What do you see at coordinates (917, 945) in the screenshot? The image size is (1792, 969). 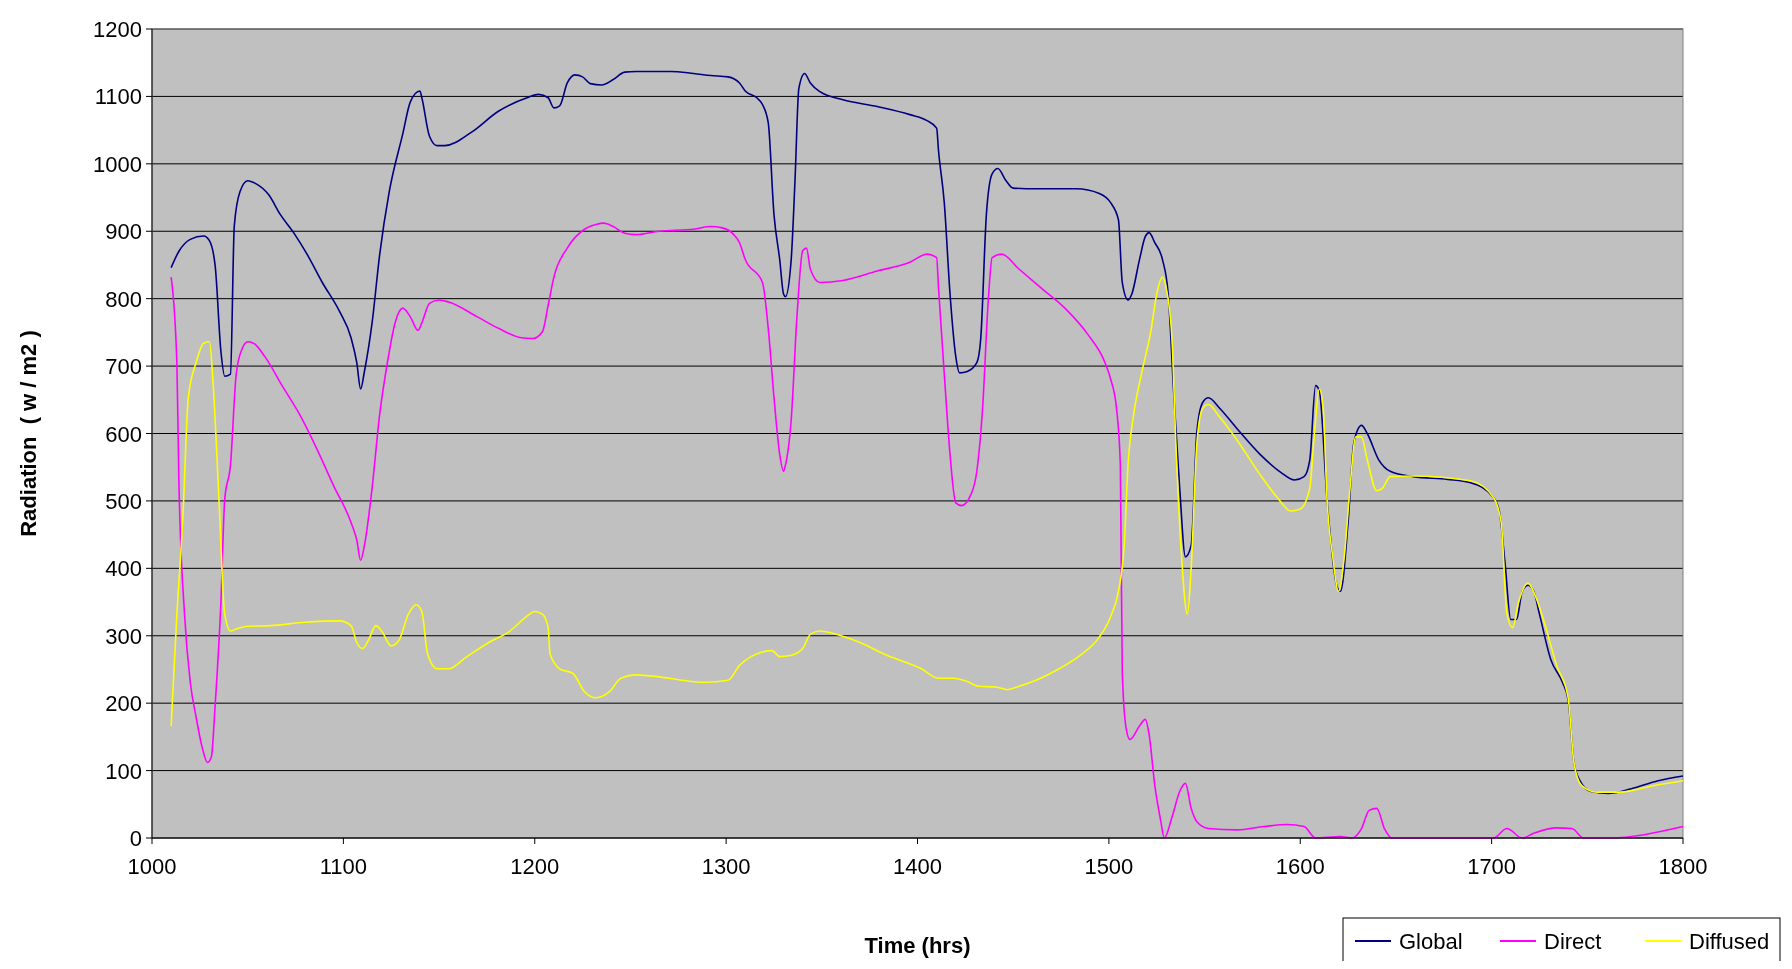 I see `x-axis-title: Time (hrs)` at bounding box center [917, 945].